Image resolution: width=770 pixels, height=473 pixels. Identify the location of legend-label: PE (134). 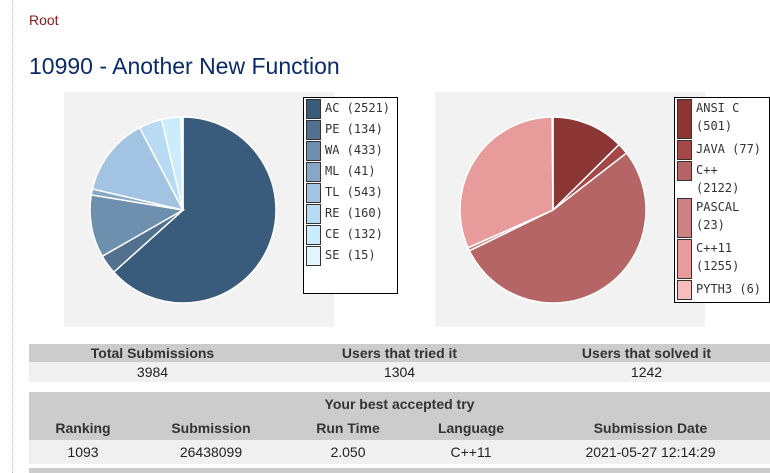
(354, 129).